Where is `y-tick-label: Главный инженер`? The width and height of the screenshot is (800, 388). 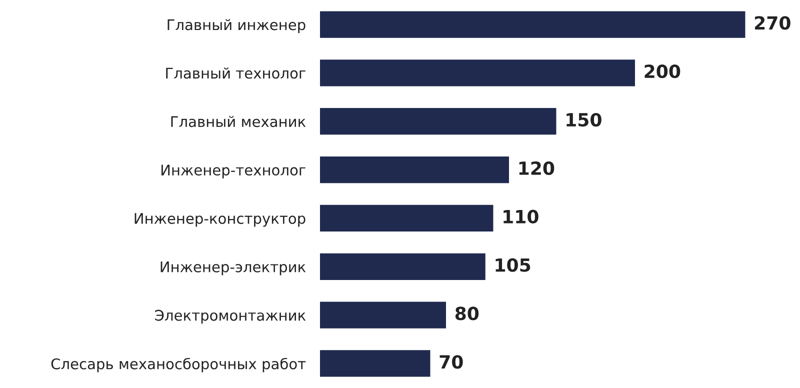
y-tick-label: Главный инженер is located at coordinates (237, 26).